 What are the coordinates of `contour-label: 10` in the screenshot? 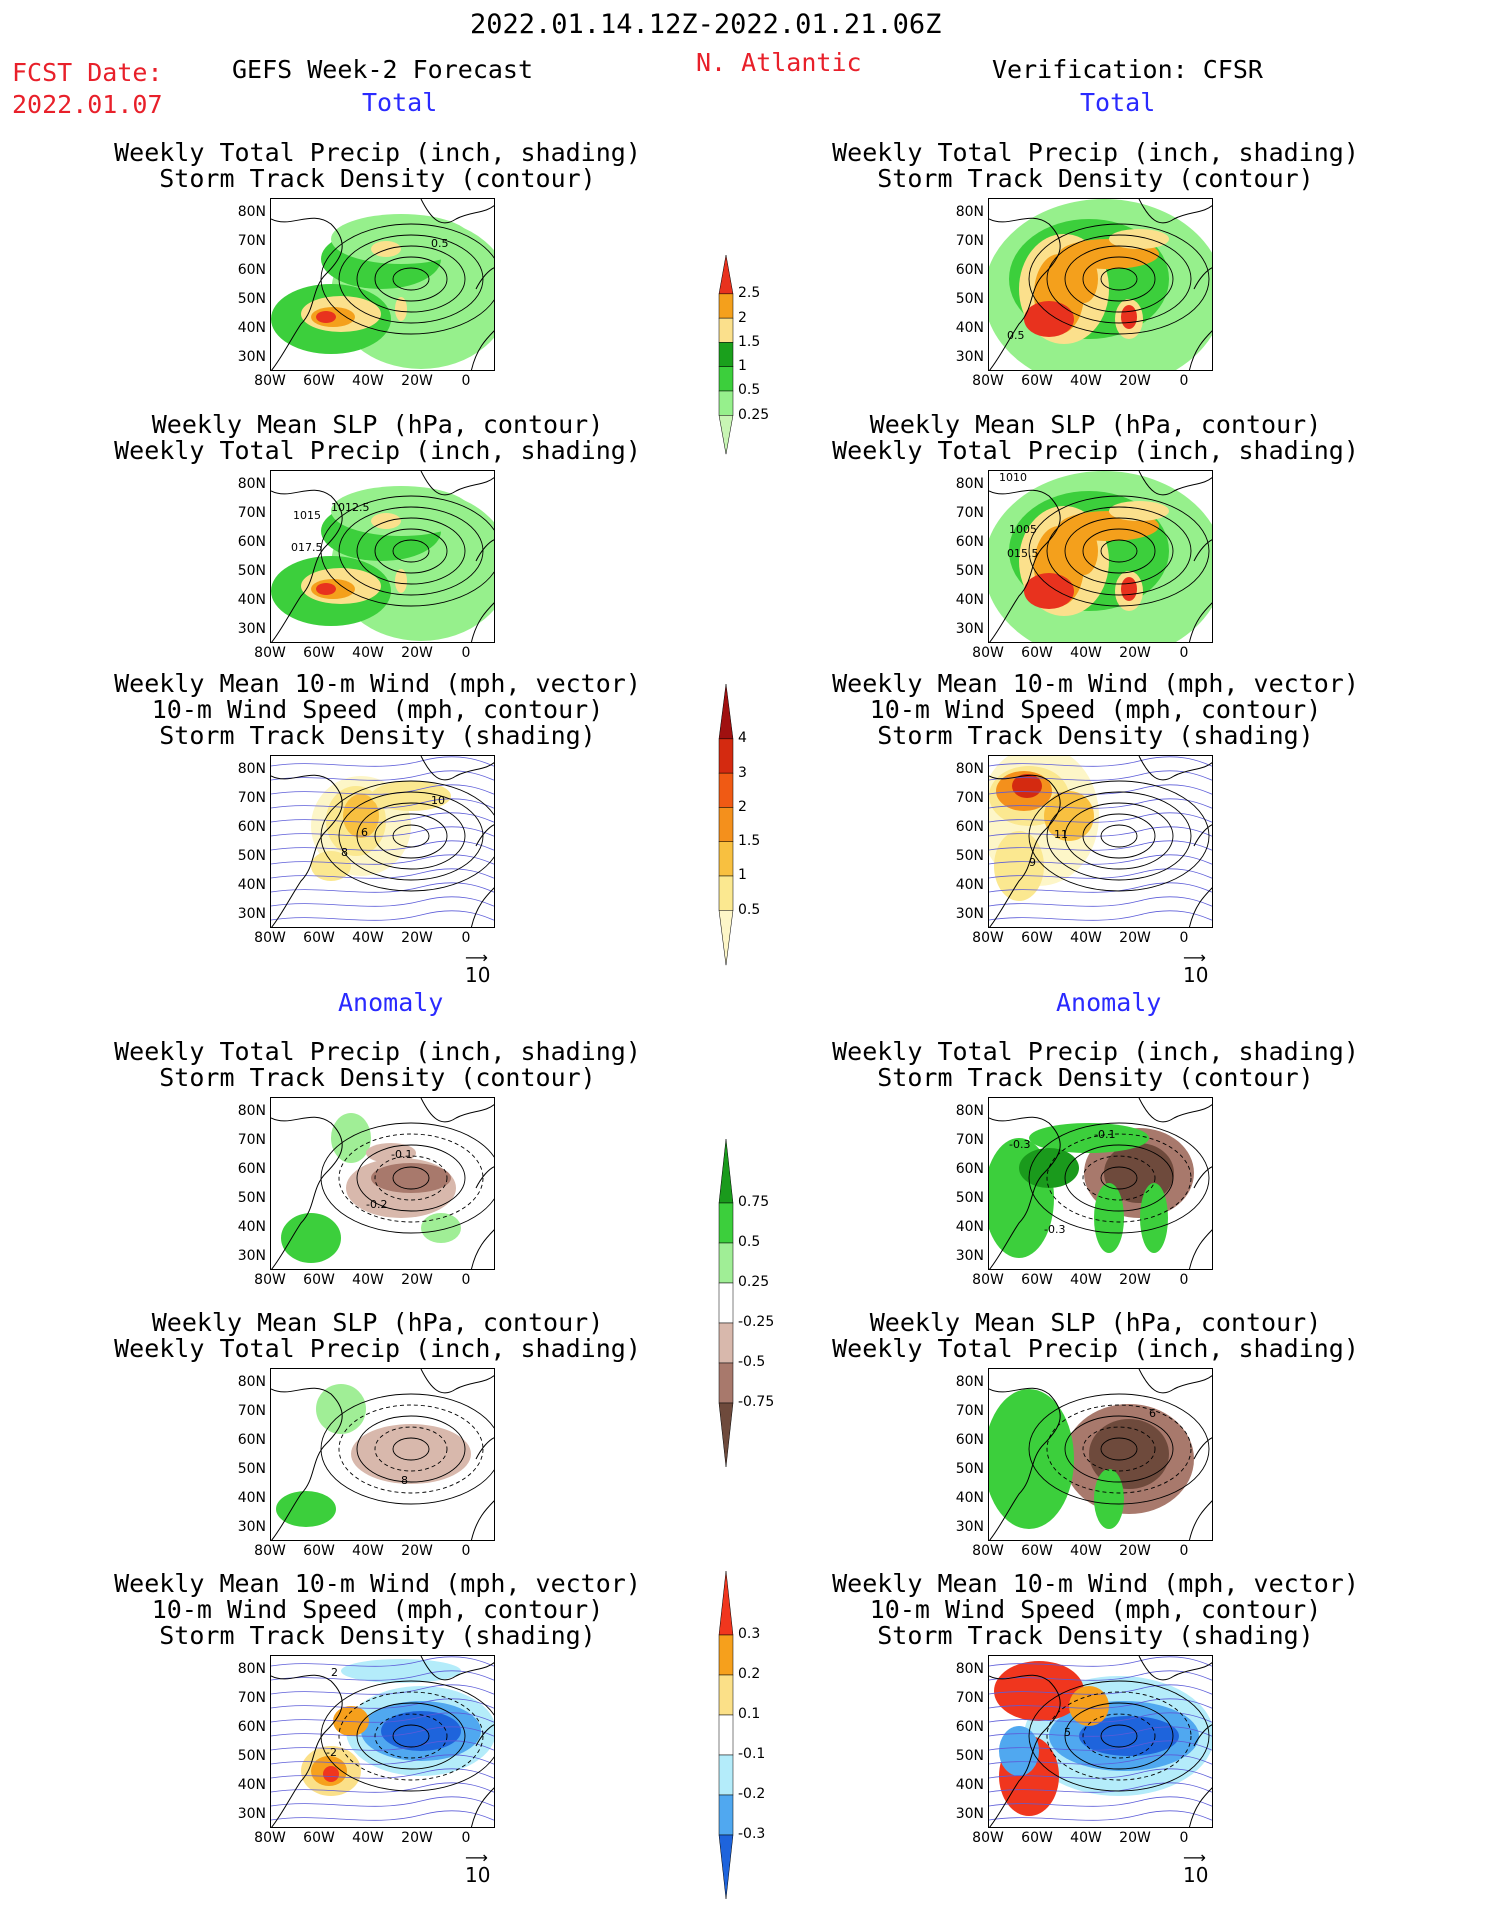 It's located at (438, 800).